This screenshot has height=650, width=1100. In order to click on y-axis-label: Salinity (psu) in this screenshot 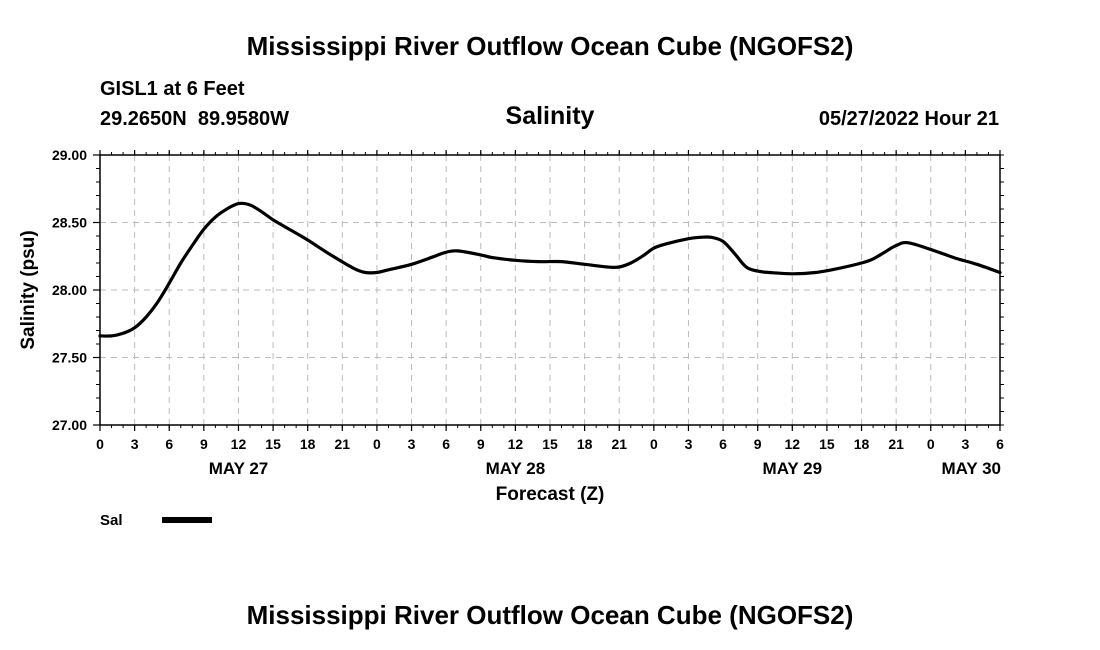, I will do `click(28, 289)`.